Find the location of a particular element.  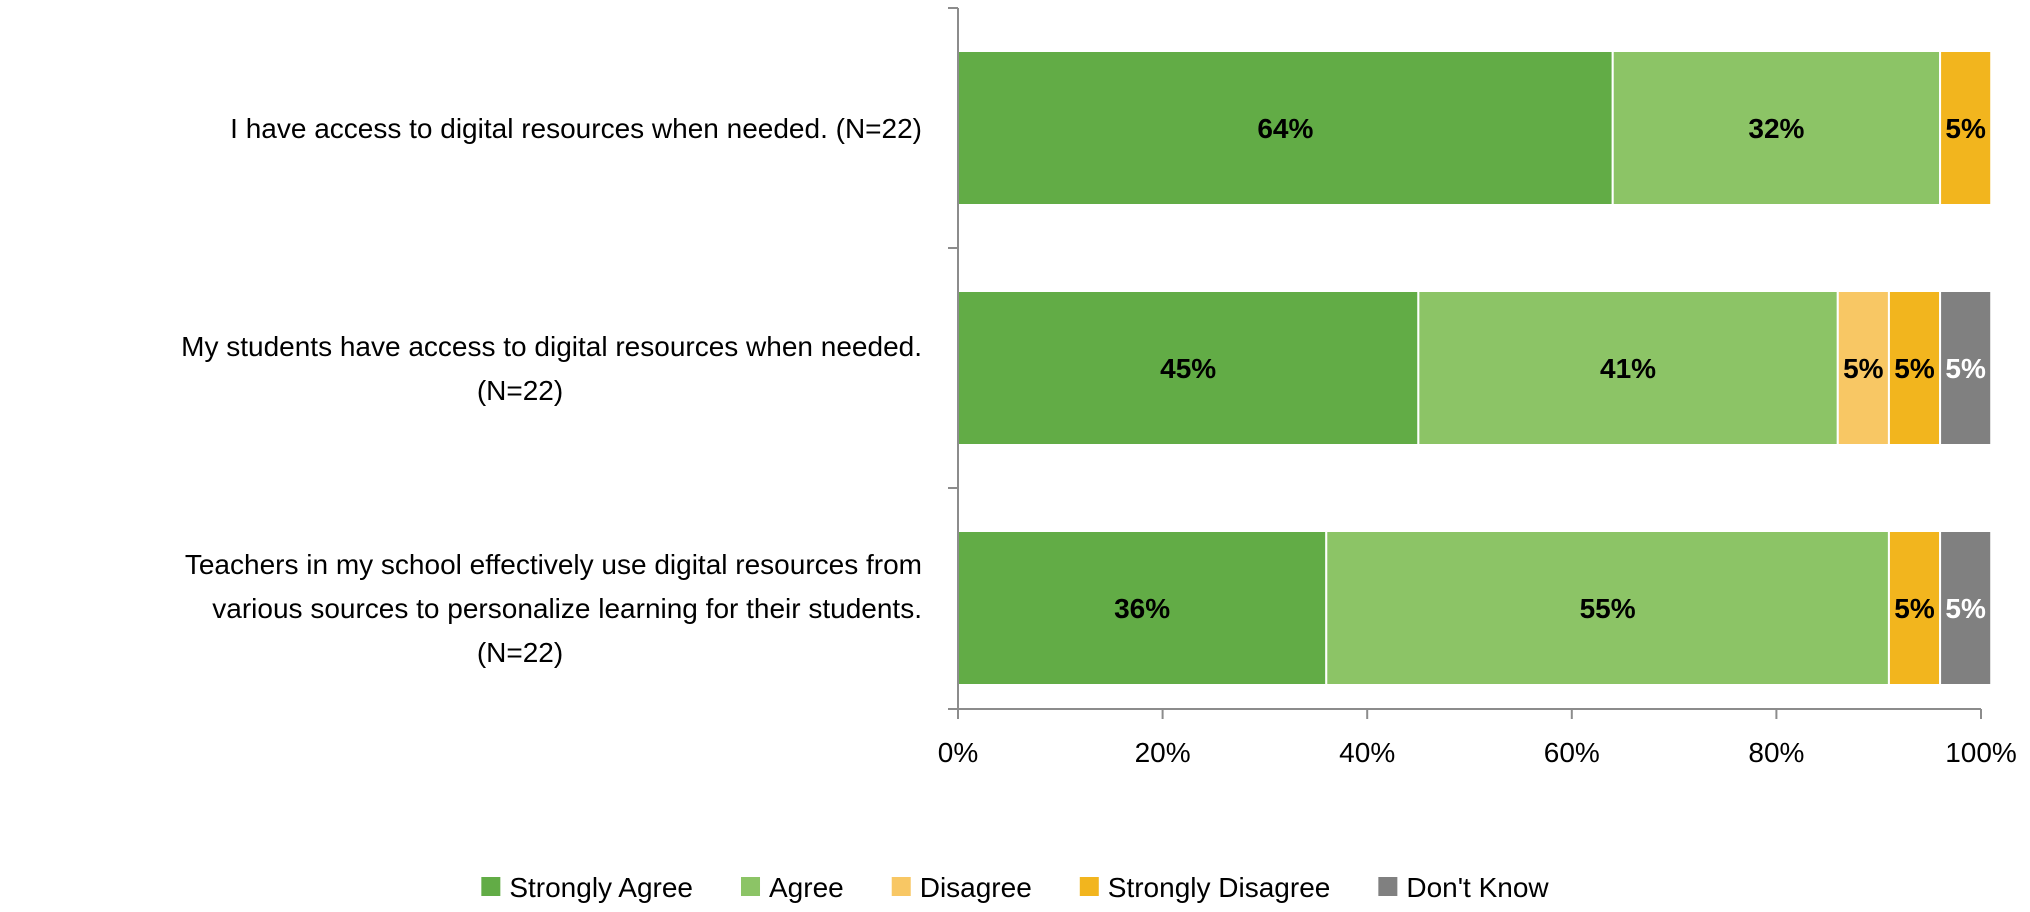

data-label-0-1: 45% is located at coordinates (1188, 368).